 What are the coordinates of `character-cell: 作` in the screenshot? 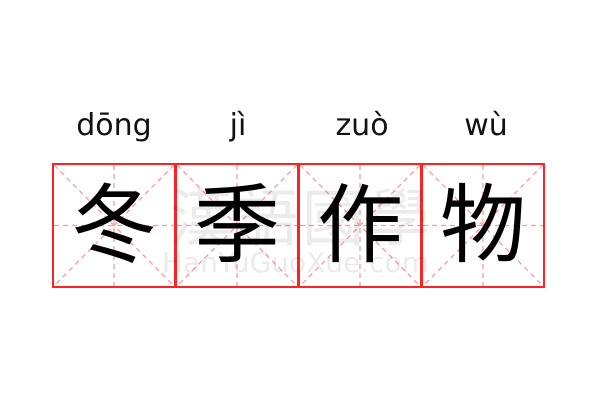 It's located at (360, 225).